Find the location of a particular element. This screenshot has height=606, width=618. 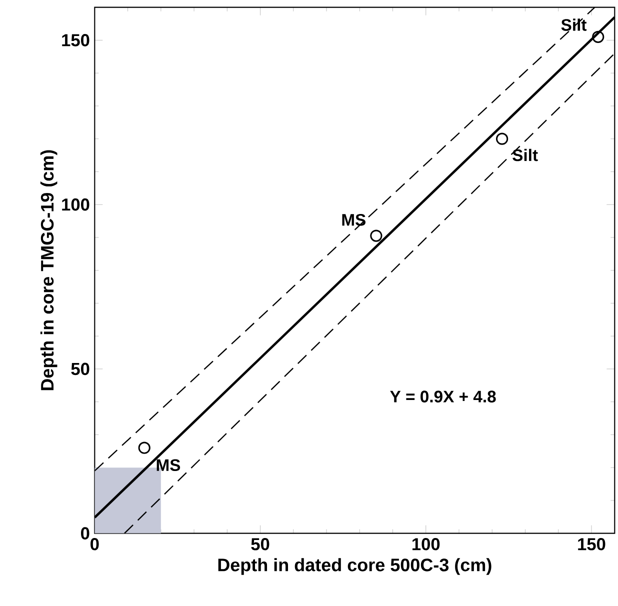

annotation: Y = 0.9X + 4.8 is located at coordinates (443, 396).